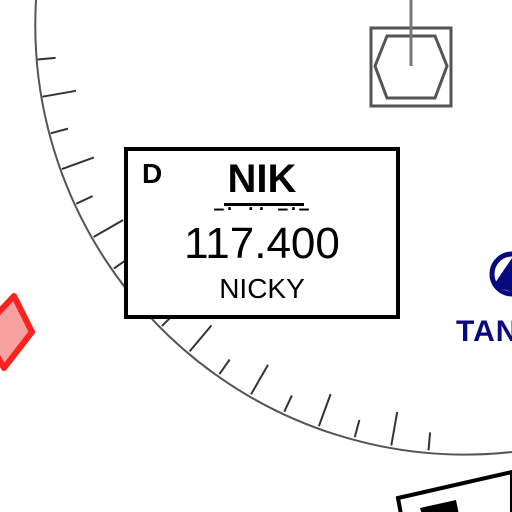 Image resolution: width=512 pixels, height=512 pixels. What do you see at coordinates (262, 288) in the screenshot?
I see `vor-name: NICKY` at bounding box center [262, 288].